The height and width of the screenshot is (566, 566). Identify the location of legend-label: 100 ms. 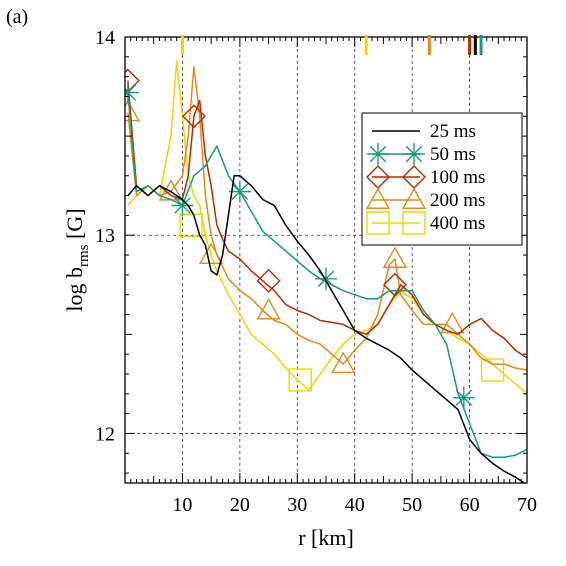
(457, 177).